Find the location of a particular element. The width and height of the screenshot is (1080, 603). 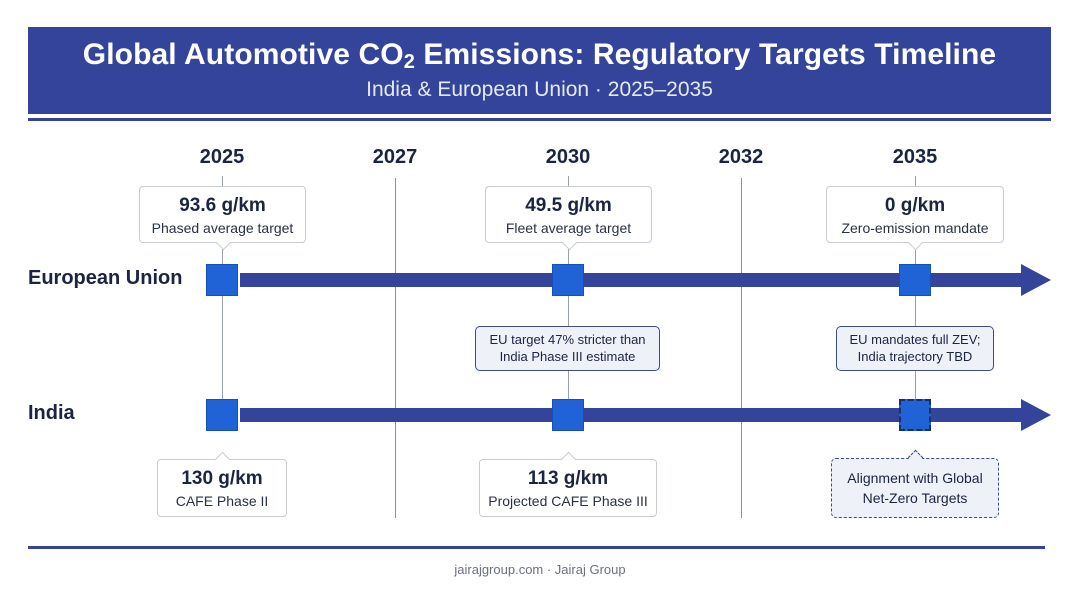

india-callout-2025: 130 g/km CAFE Phase II is located at coordinates (222, 484).